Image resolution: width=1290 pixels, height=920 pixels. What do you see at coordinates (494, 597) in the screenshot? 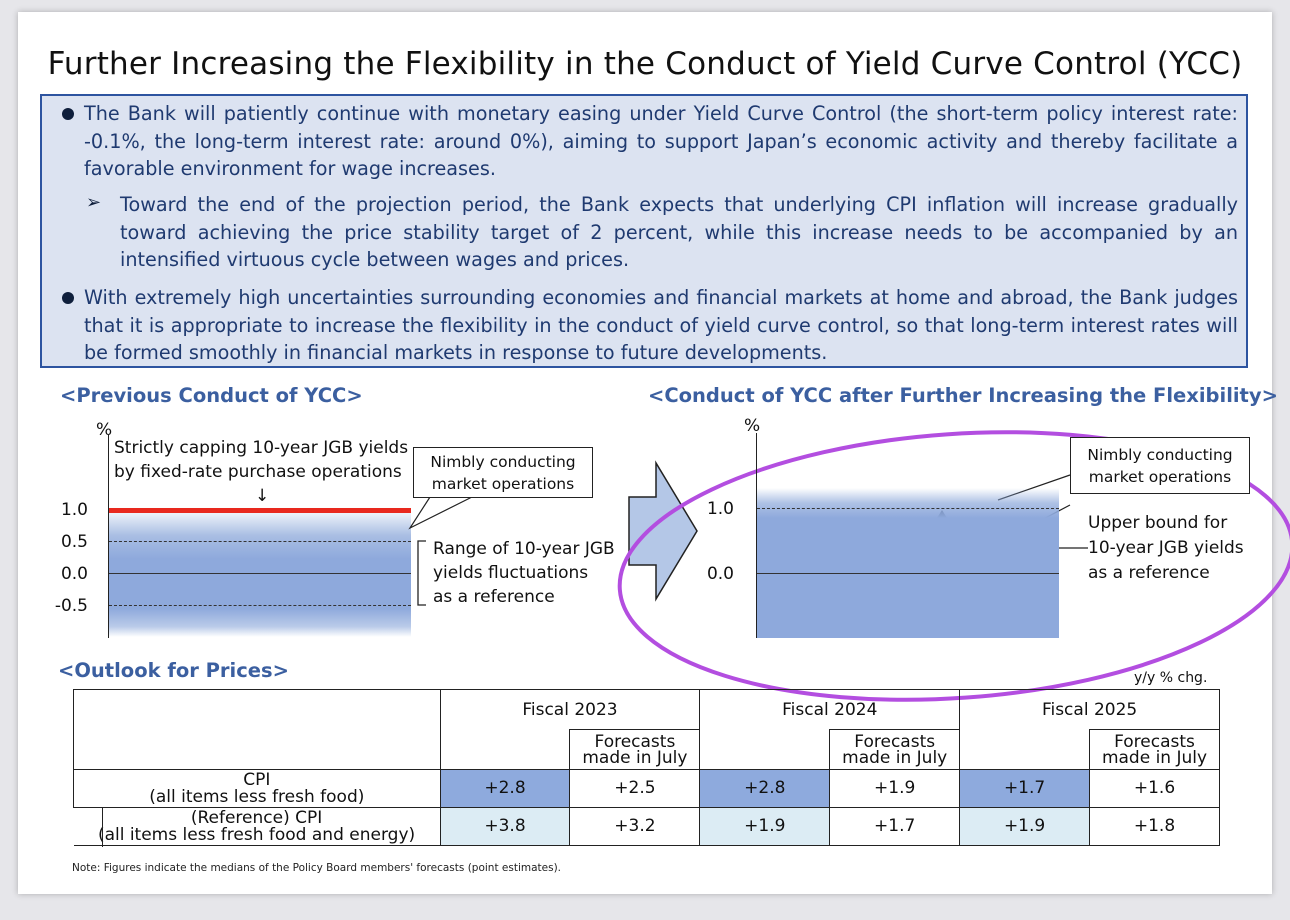
I see `range-label-line3: as a reference` at bounding box center [494, 597].